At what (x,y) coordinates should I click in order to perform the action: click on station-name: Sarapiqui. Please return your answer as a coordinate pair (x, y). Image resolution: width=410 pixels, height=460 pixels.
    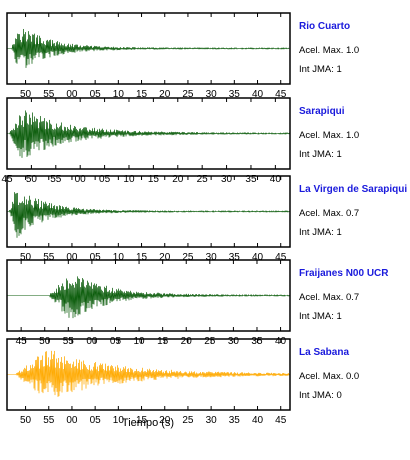
    Looking at the image, I should click on (322, 111).